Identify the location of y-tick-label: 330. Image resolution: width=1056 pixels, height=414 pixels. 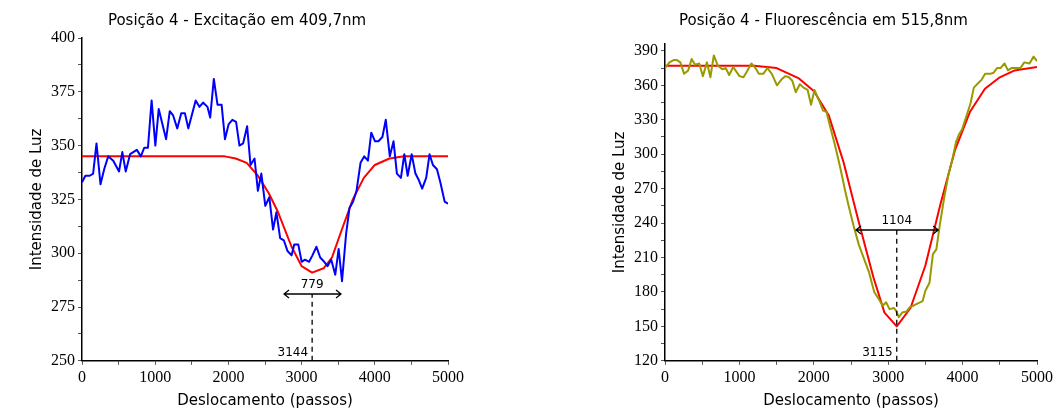
(646, 118).